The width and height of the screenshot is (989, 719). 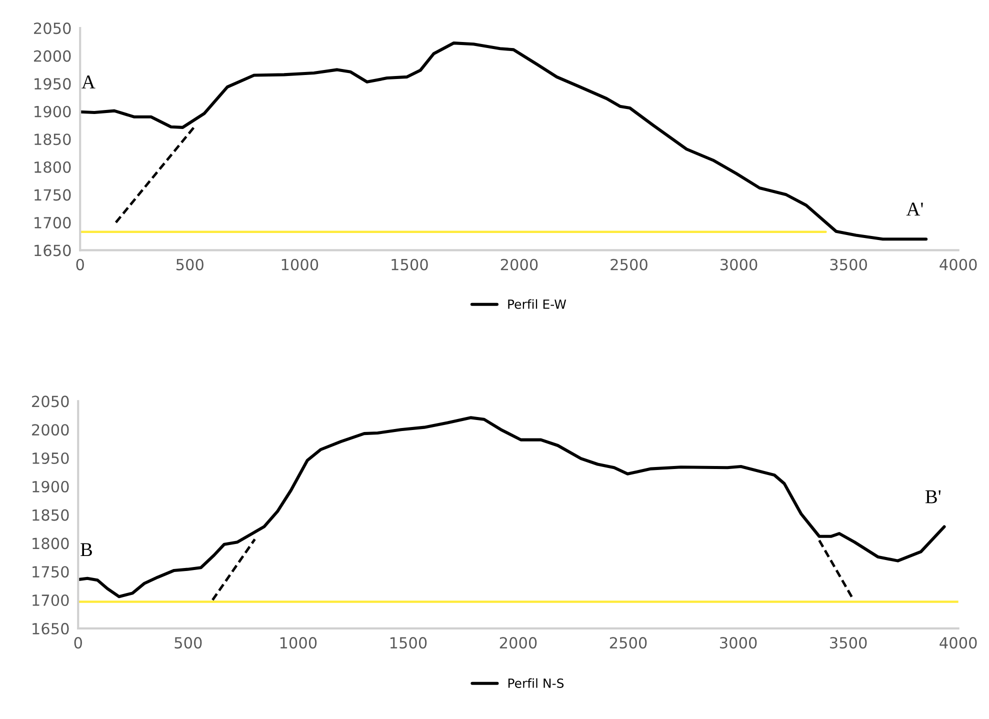 I want to click on annotation: B', so click(x=933, y=497).